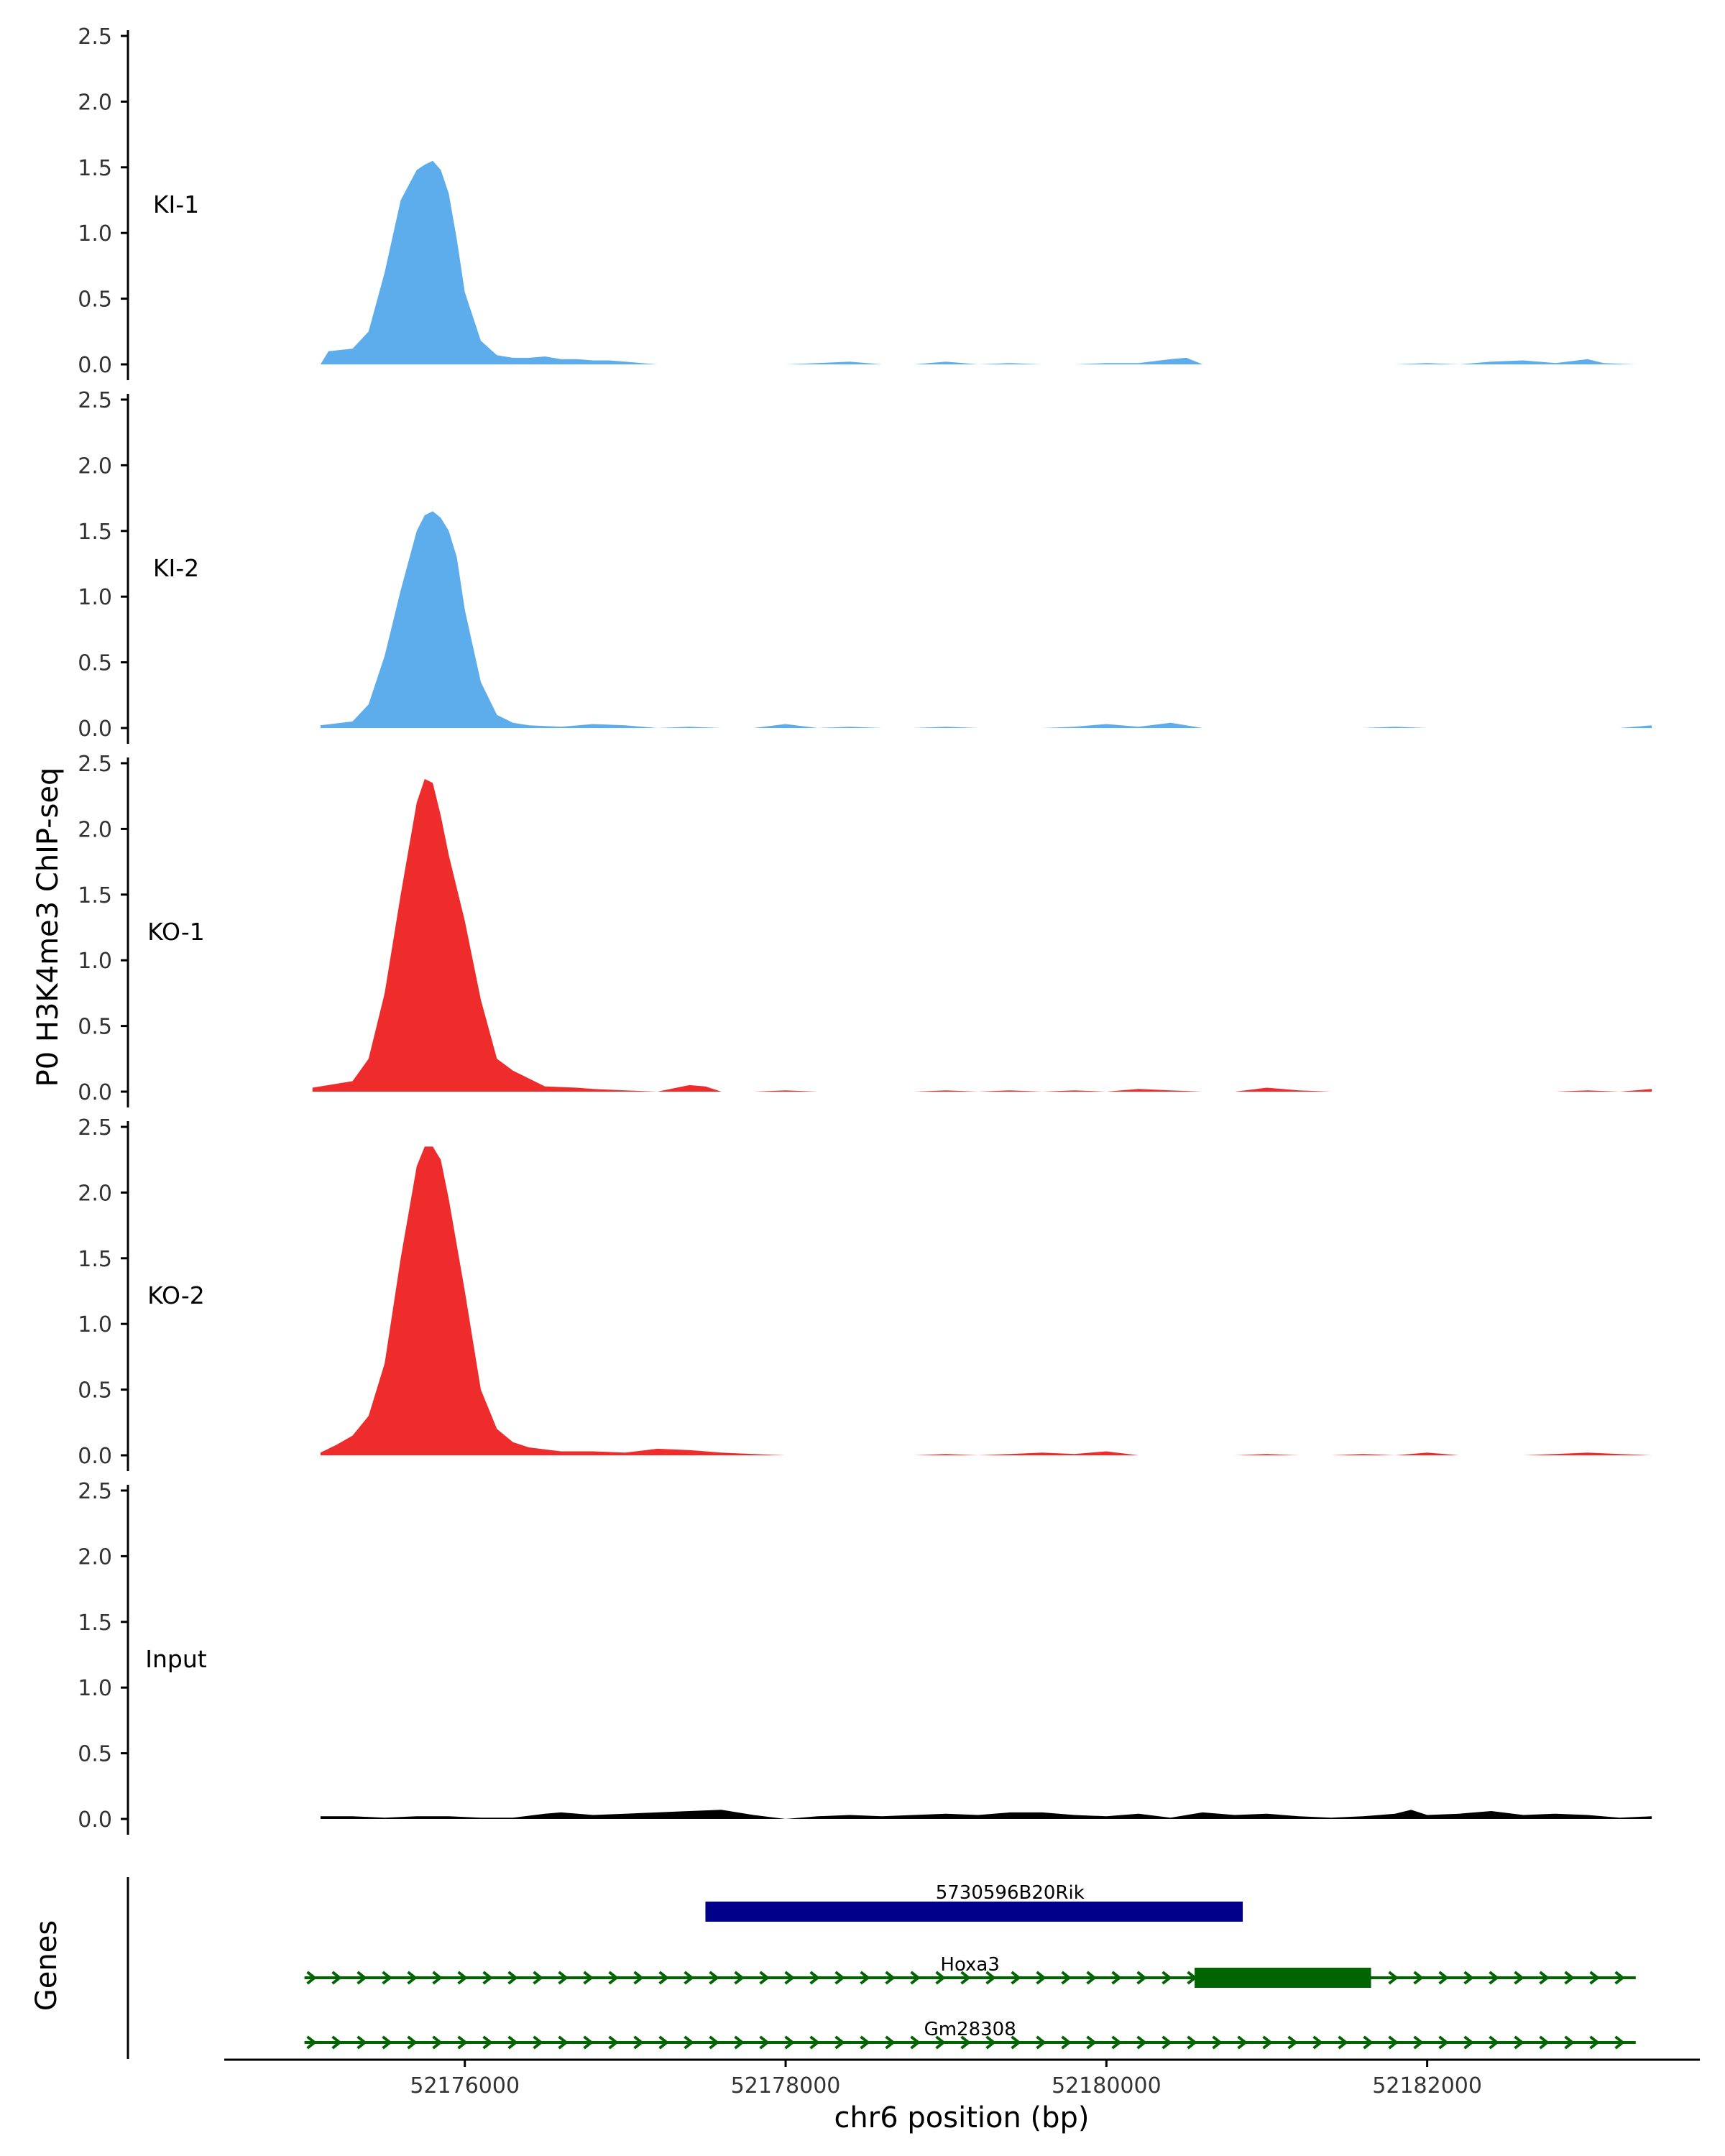  What do you see at coordinates (1427, 2086) in the screenshot?
I see `x-tick-label: 52182000` at bounding box center [1427, 2086].